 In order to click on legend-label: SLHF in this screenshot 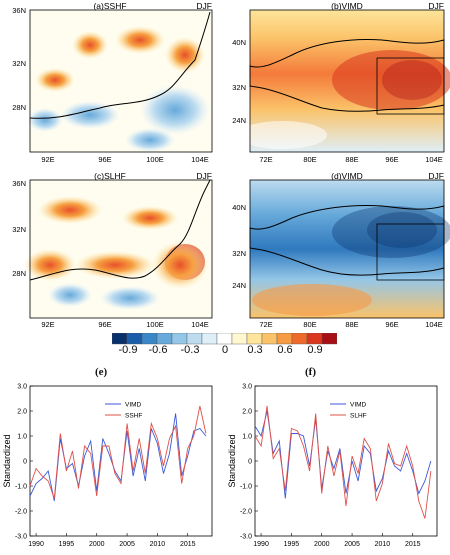, I will do `click(358, 416)`.